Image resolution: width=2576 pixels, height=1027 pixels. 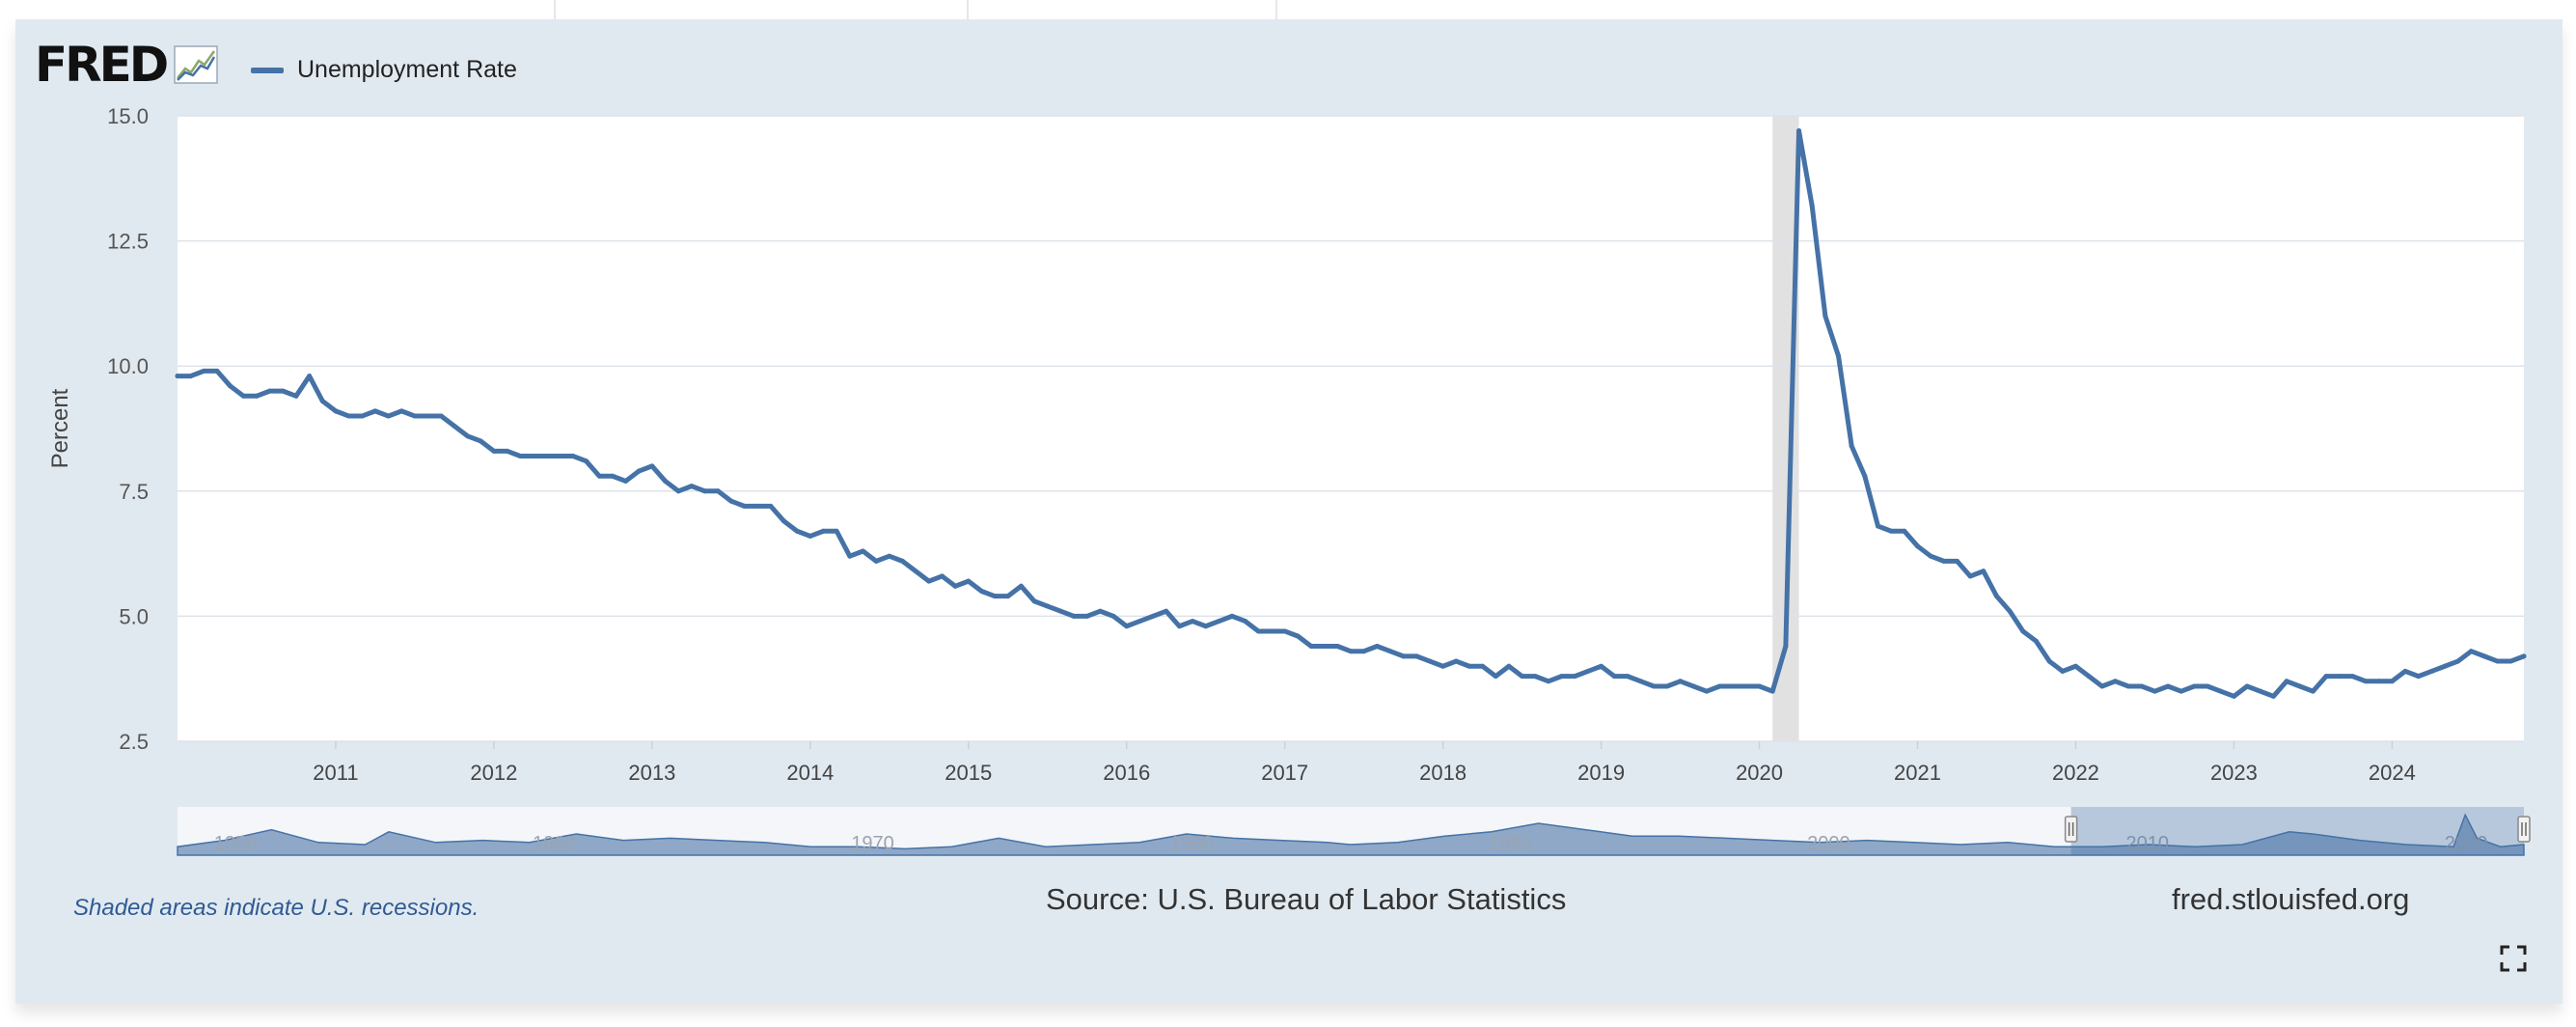 What do you see at coordinates (407, 69) in the screenshot?
I see `legend-label: Unemployment Rate` at bounding box center [407, 69].